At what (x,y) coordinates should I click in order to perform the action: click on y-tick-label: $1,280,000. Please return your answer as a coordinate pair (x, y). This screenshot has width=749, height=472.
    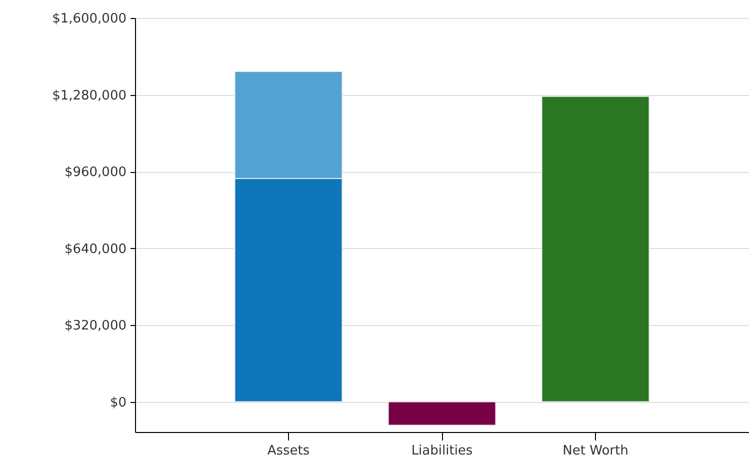
    Looking at the image, I should click on (89, 96).